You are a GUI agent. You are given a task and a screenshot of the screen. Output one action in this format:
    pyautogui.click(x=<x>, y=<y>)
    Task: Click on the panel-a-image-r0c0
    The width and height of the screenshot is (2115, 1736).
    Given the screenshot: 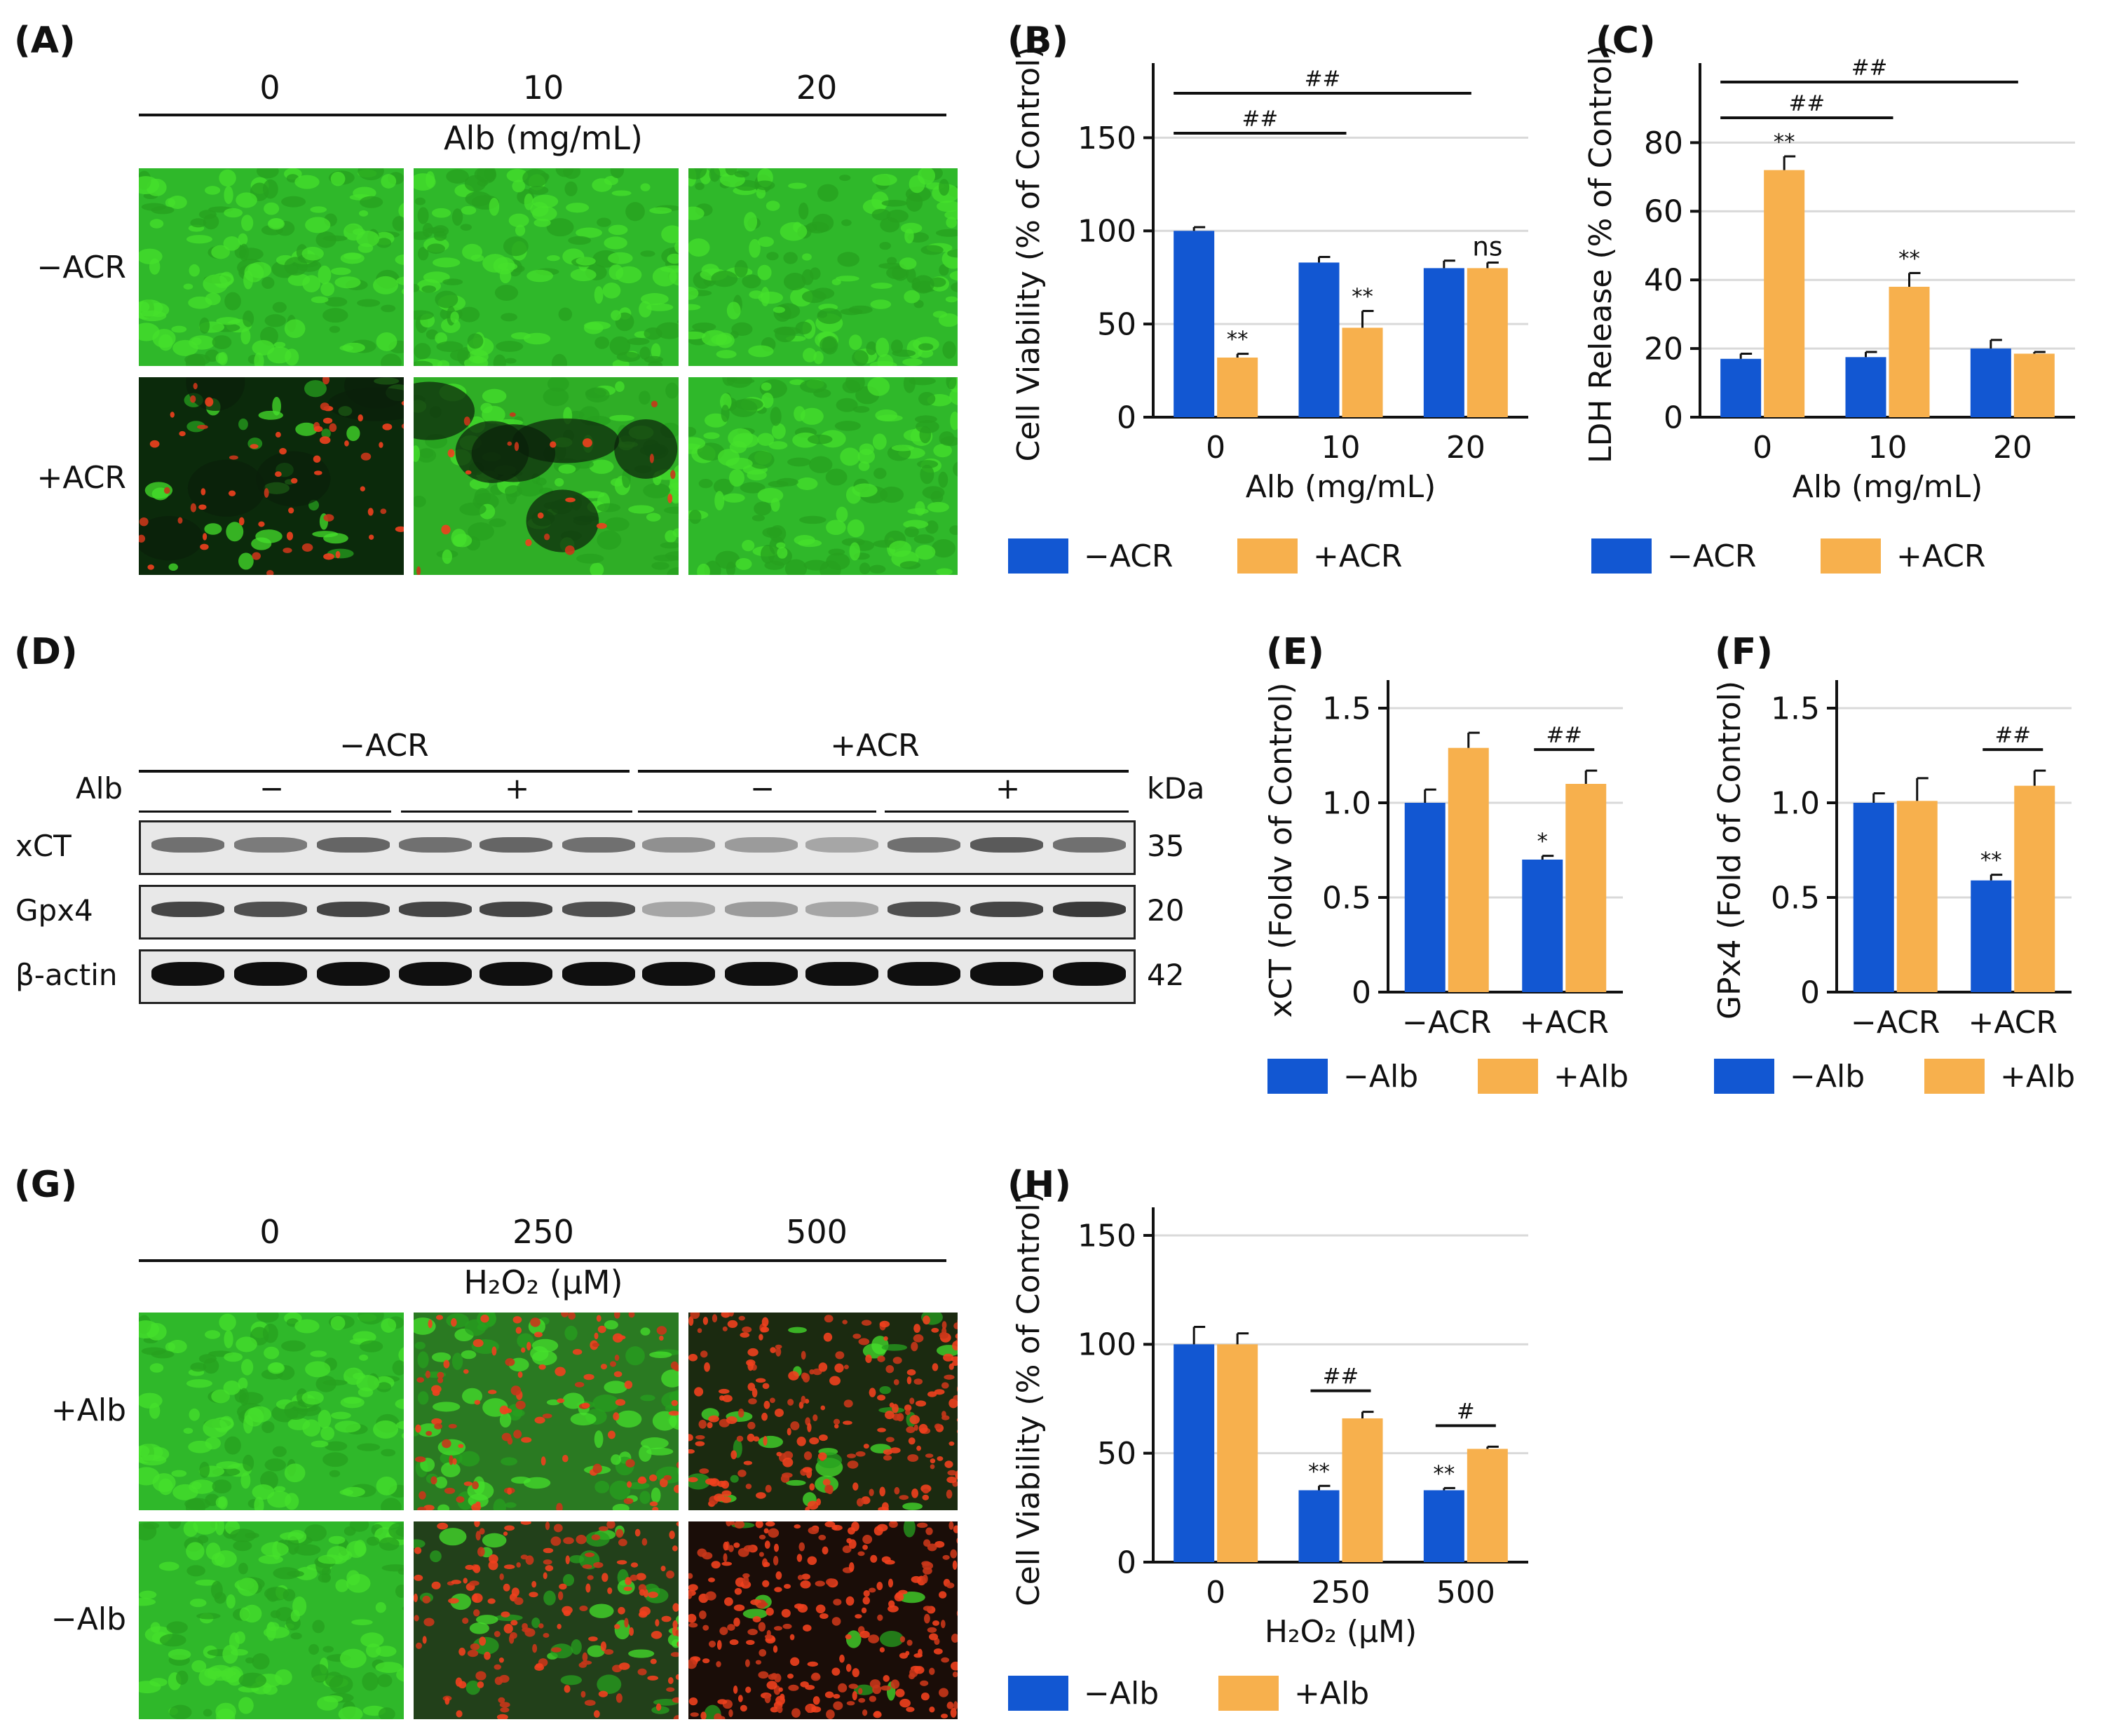 What is the action you would take?
    pyautogui.click(x=271, y=267)
    